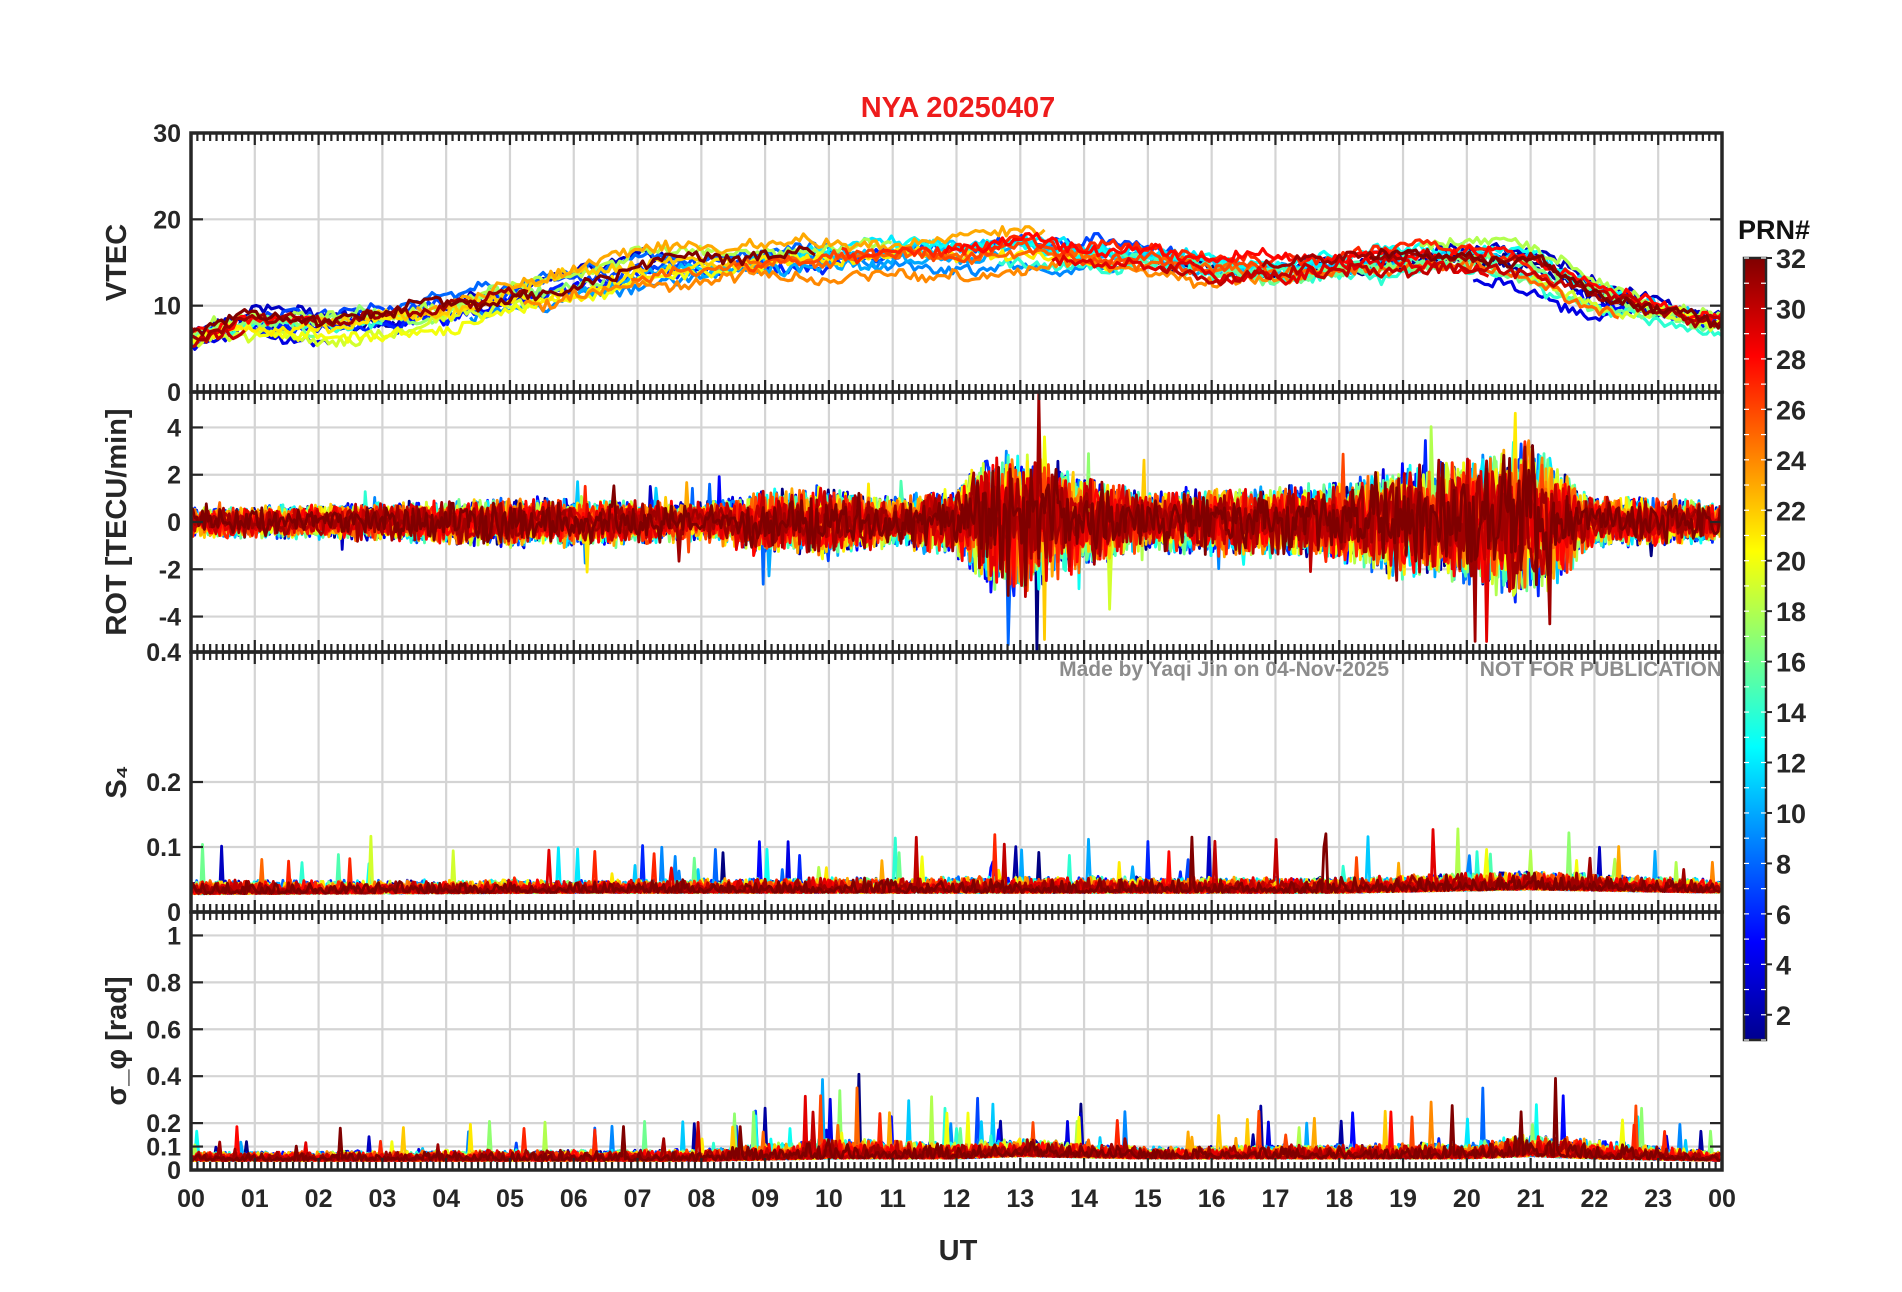 This screenshot has width=1902, height=1292. I want to click on x-tick-label: 23, so click(1658, 1199).